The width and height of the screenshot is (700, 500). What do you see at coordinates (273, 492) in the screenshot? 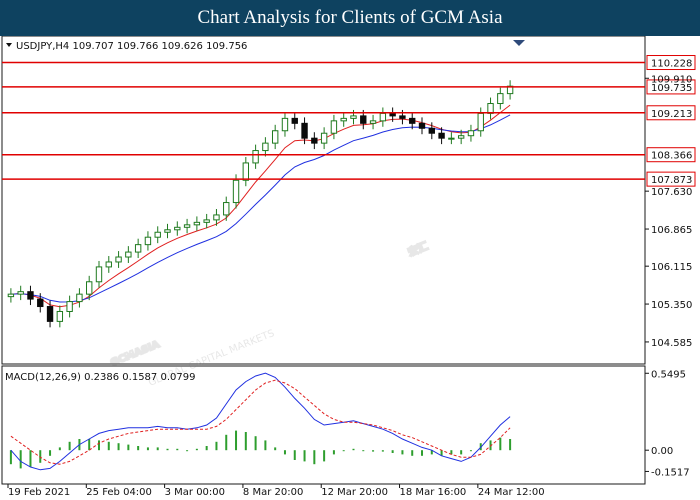
I see `time-tick-label: 8 Mar 20:00` at bounding box center [273, 492].